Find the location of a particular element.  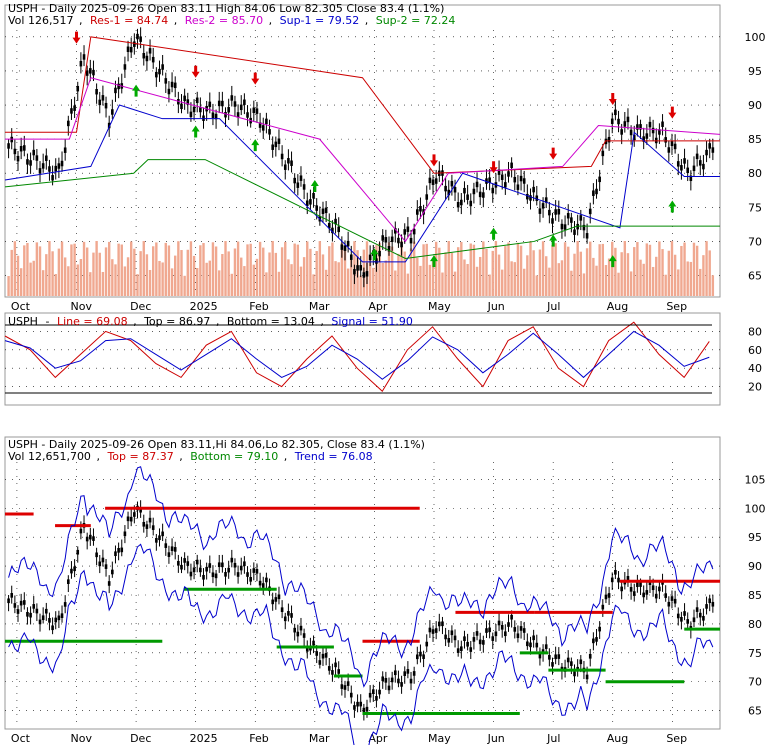

trend-x-tick-label: Nov is located at coordinates (82, 738).